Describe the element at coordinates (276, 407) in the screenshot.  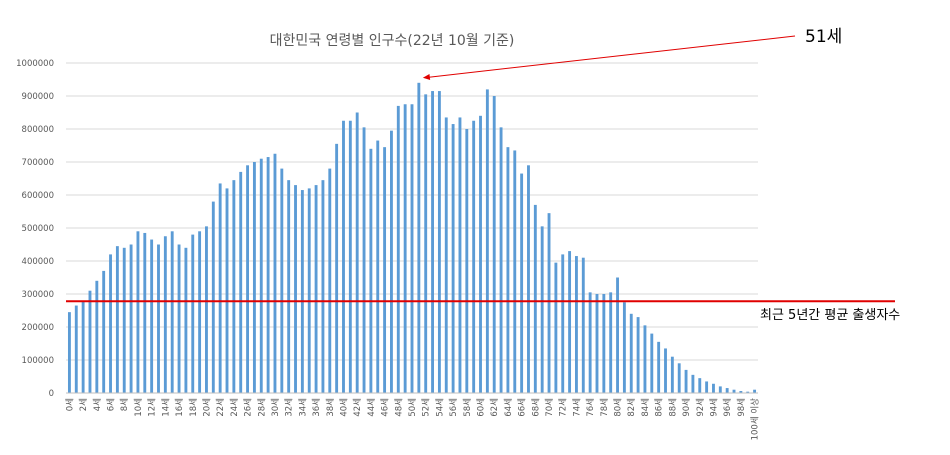
I see `x-tick-label: 30세` at that location.